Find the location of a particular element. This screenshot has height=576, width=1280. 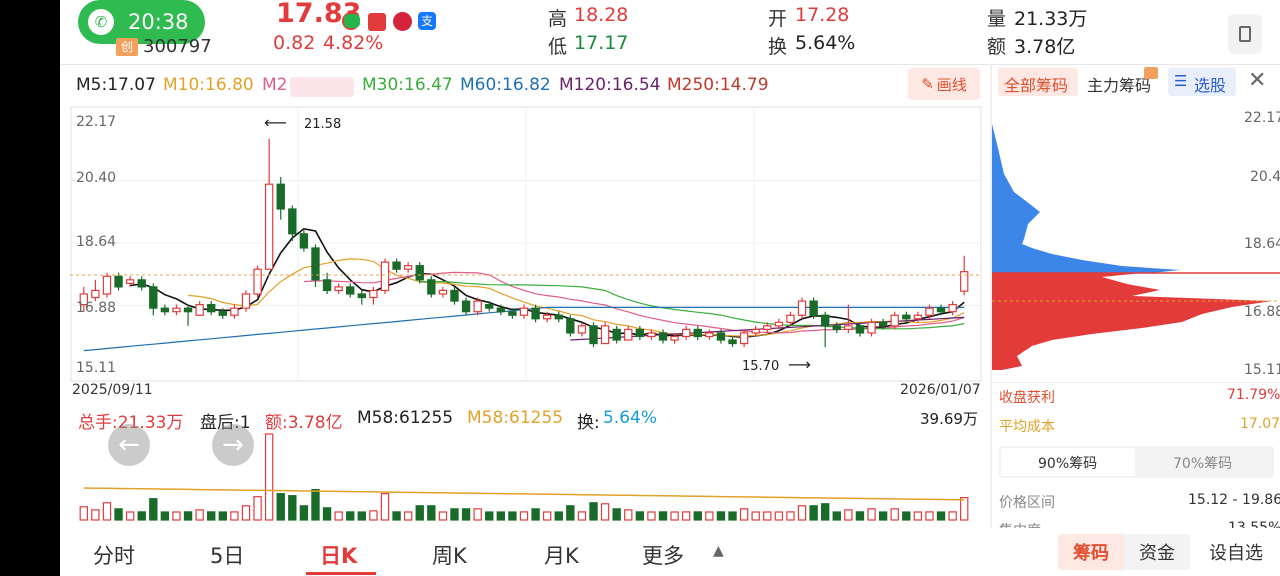

chip-distribution-chart is located at coordinates (1136, 247).